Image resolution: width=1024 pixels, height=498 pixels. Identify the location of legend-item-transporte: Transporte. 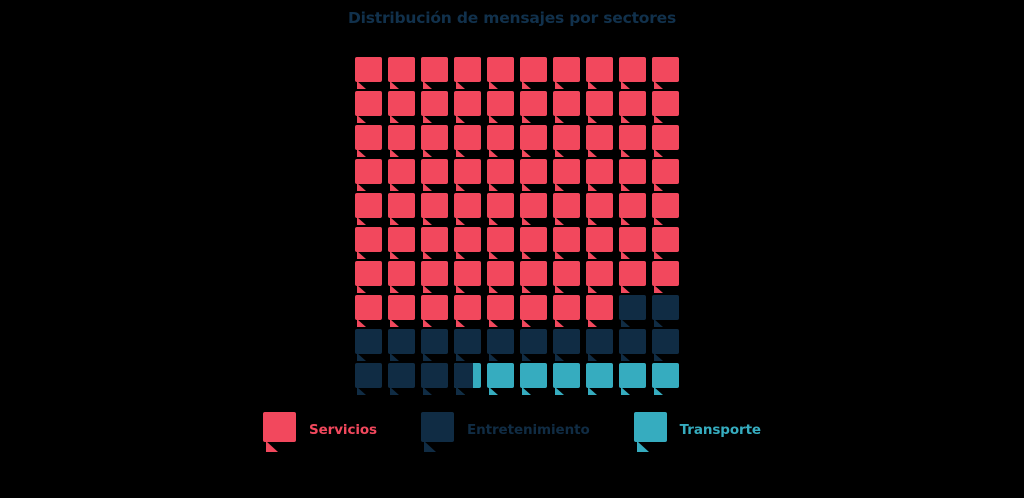
(697, 432).